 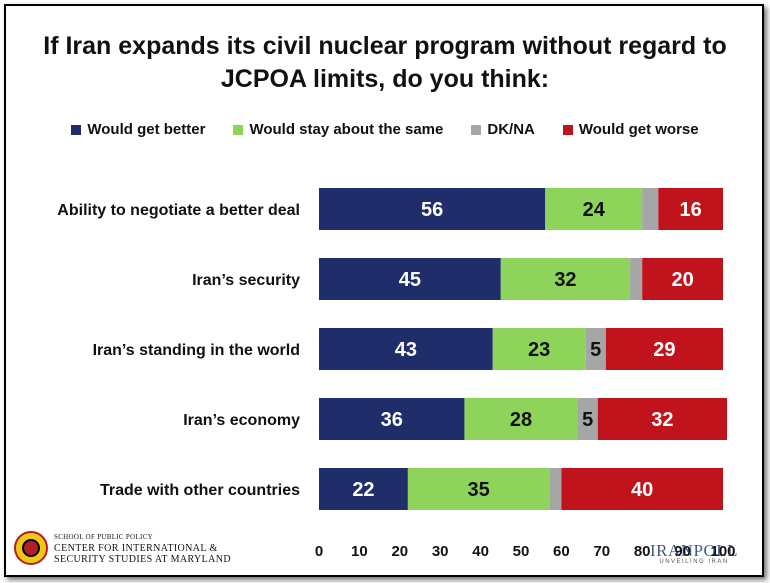 I want to click on x-tick-label: 50, so click(x=521, y=551).